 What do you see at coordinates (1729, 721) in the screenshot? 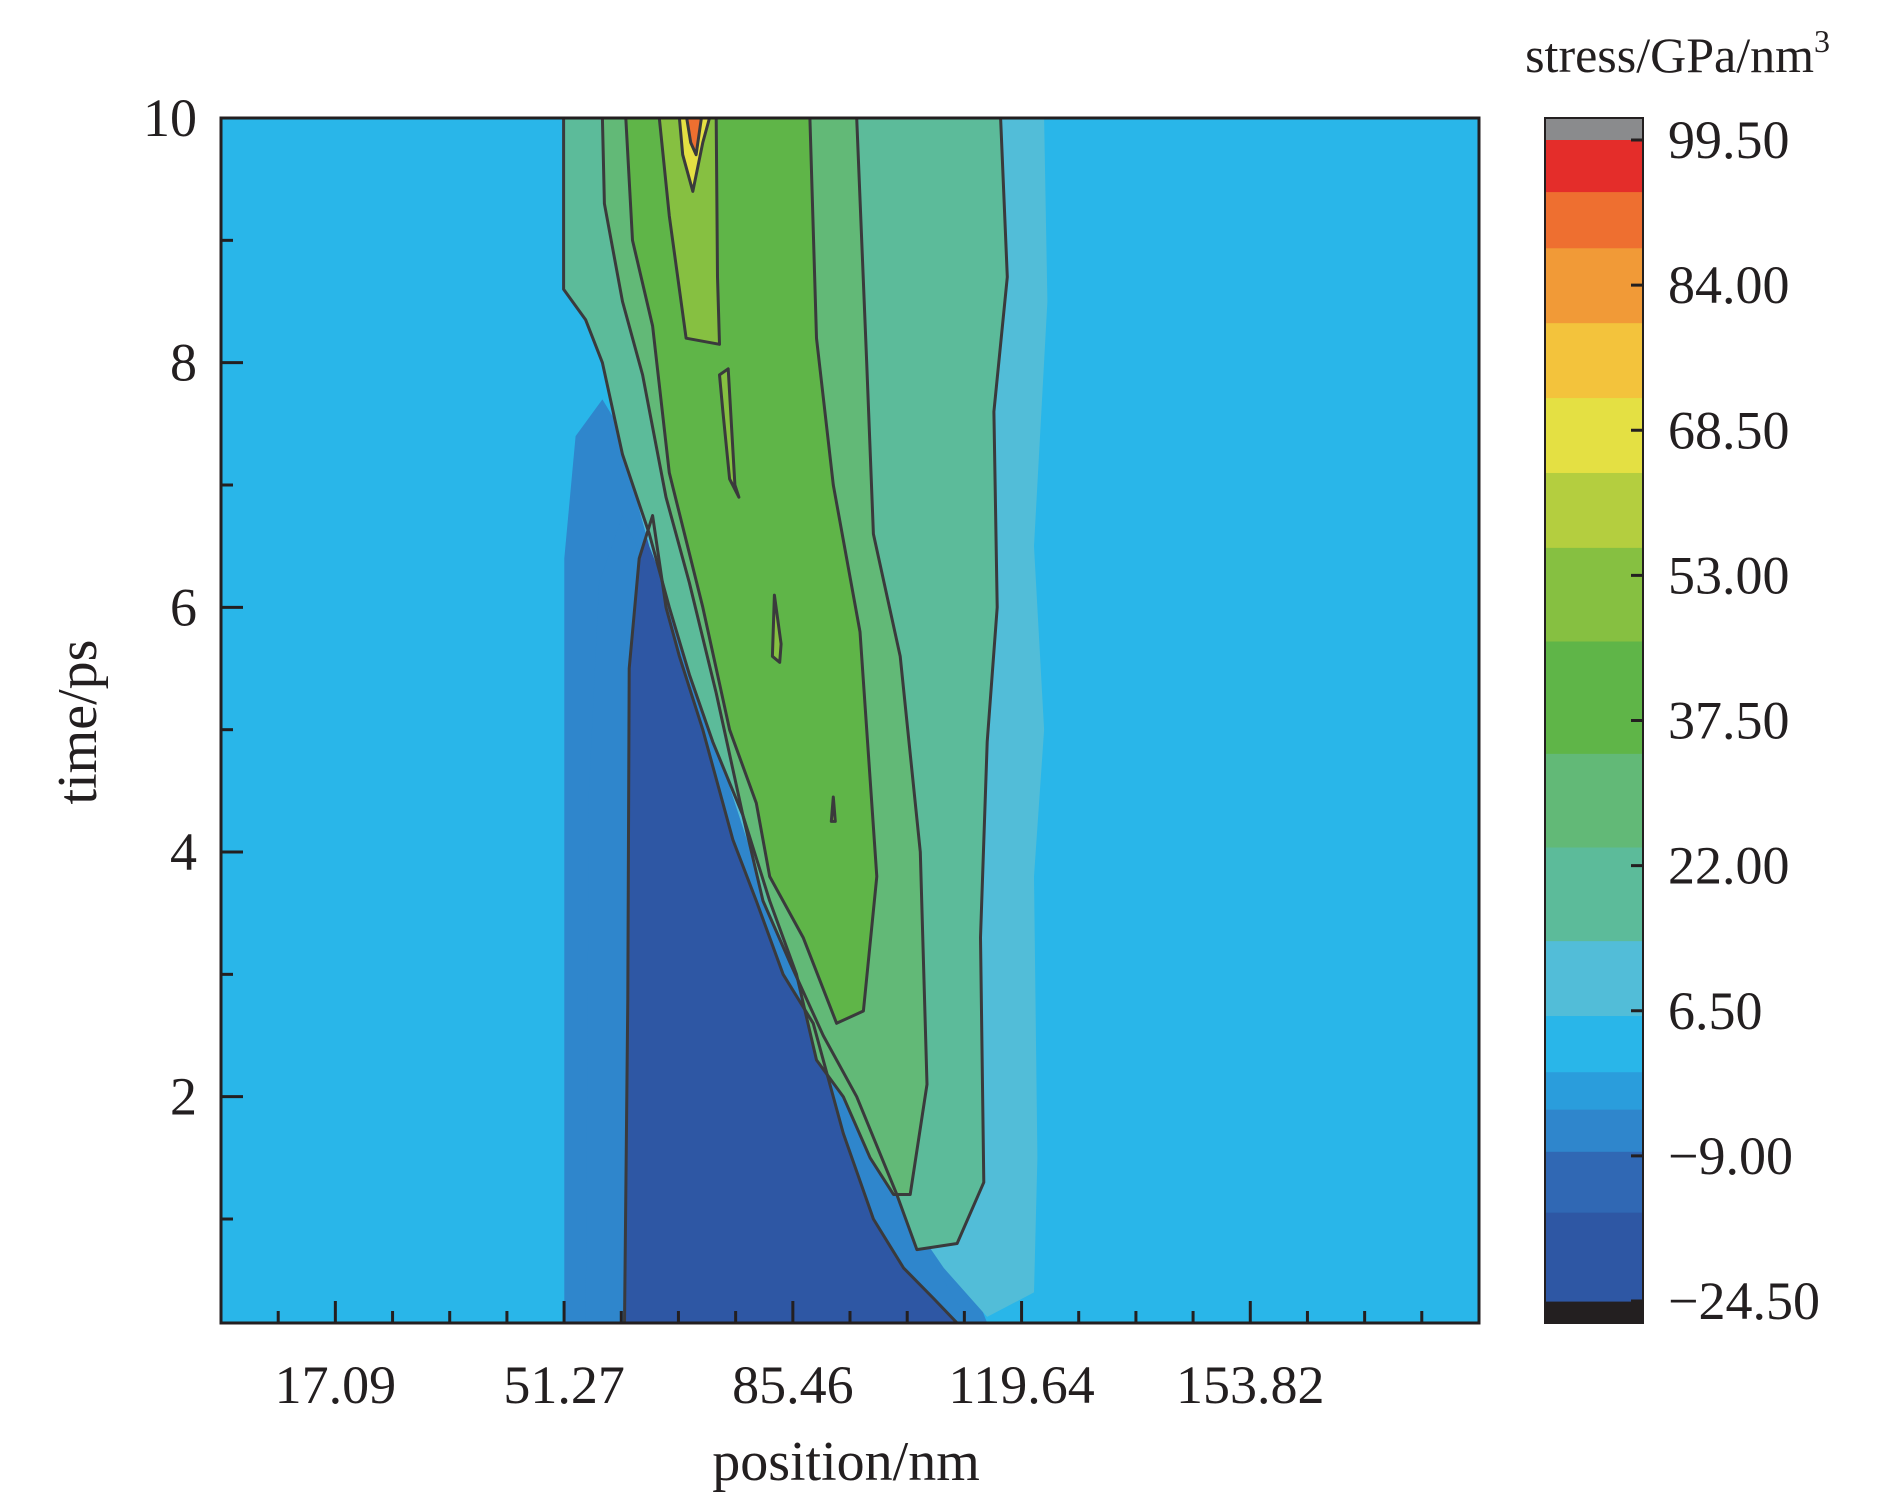
I see `colorbar-tick-label: 37.50` at bounding box center [1729, 721].